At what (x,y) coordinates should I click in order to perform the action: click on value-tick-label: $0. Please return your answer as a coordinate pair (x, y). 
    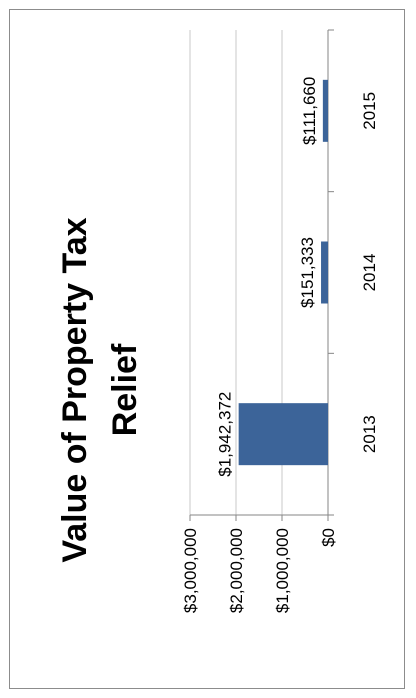
    Looking at the image, I should click on (328, 537).